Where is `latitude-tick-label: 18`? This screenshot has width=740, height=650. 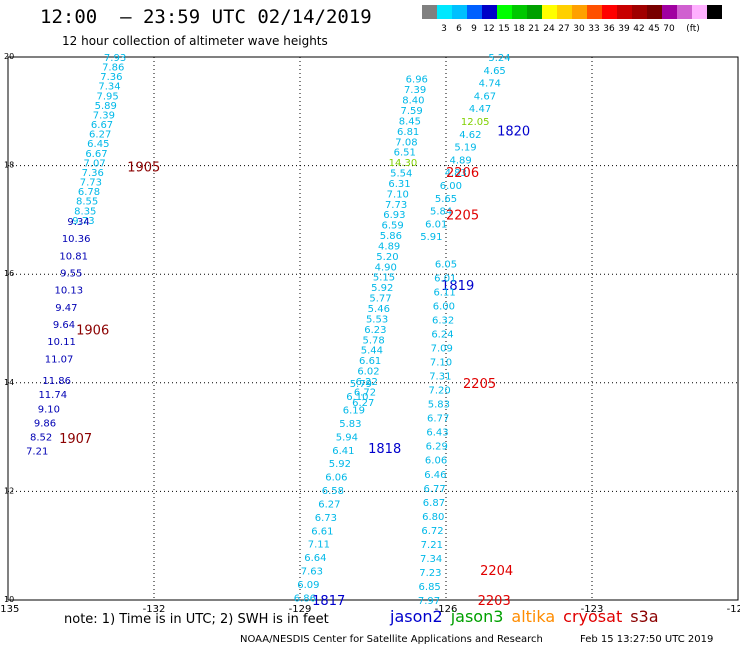 latitude-tick-label: 18 is located at coordinates (9, 165).